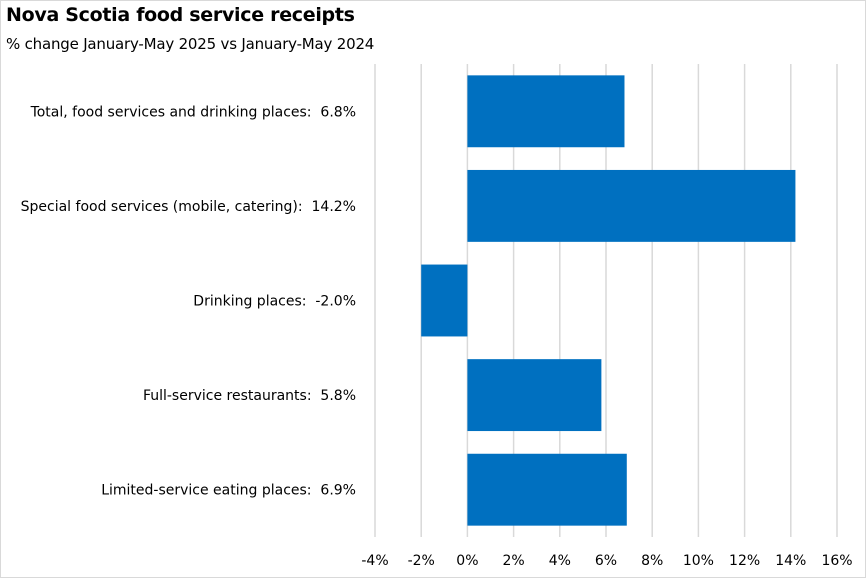  I want to click on x-tick-label: 0%, so click(467, 561).